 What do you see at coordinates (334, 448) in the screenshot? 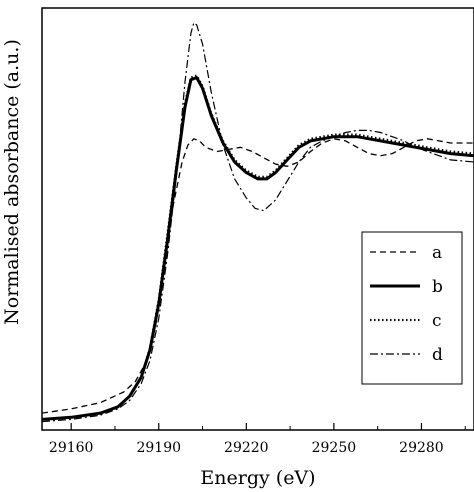
I see `x-tick-label: 29250` at bounding box center [334, 448].